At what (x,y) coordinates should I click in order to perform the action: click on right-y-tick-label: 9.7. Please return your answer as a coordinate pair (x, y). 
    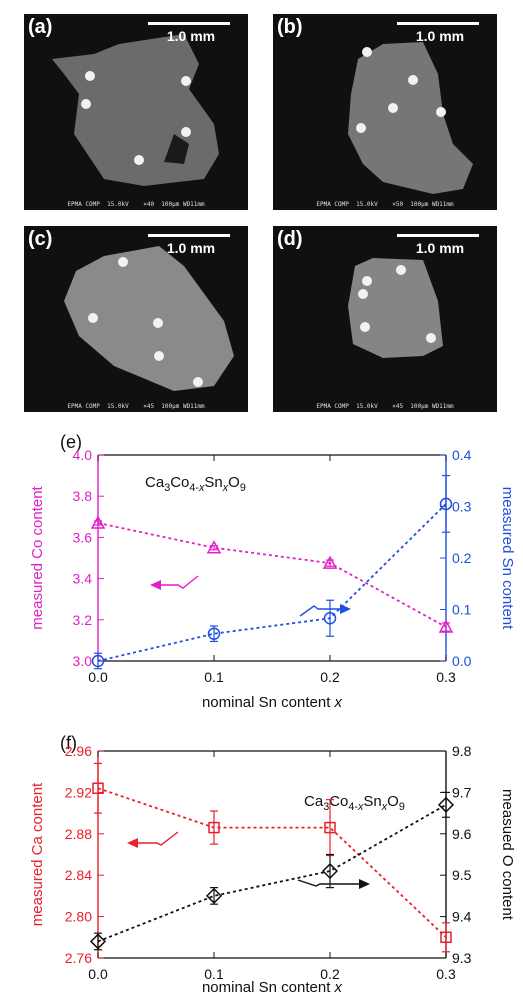
    Looking at the image, I should click on (462, 792).